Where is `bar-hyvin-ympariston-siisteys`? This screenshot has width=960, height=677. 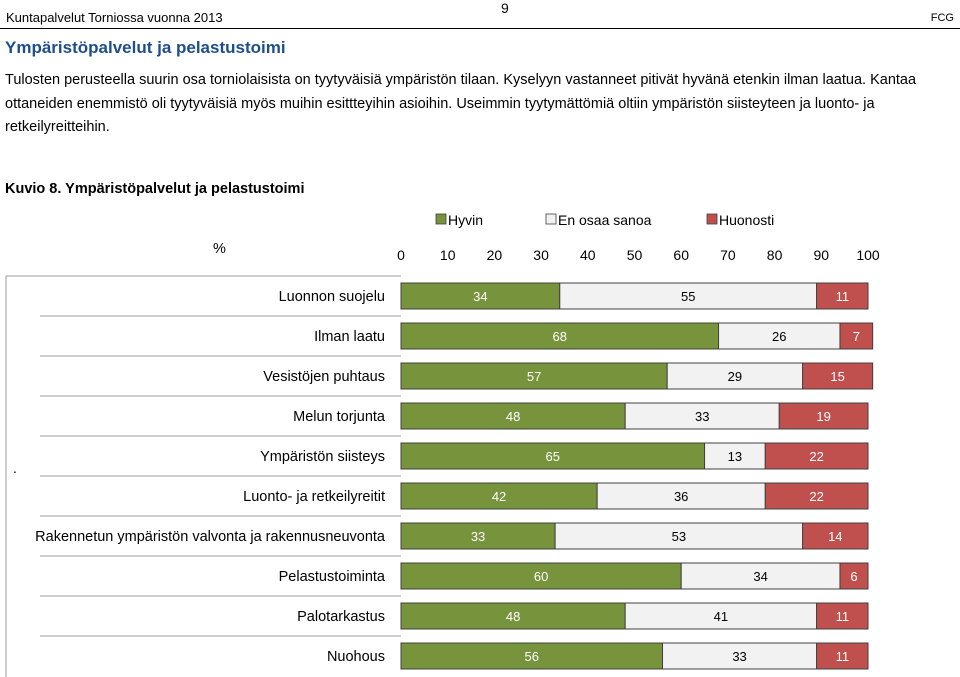 bar-hyvin-ympariston-siisteys is located at coordinates (553, 456).